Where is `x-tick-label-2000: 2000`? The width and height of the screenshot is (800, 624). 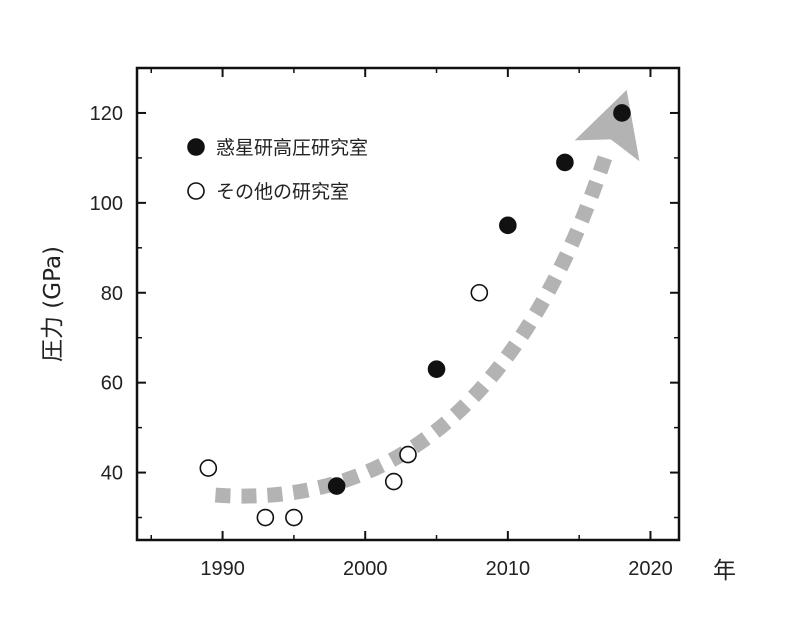 x-tick-label-2000: 2000 is located at coordinates (365, 569).